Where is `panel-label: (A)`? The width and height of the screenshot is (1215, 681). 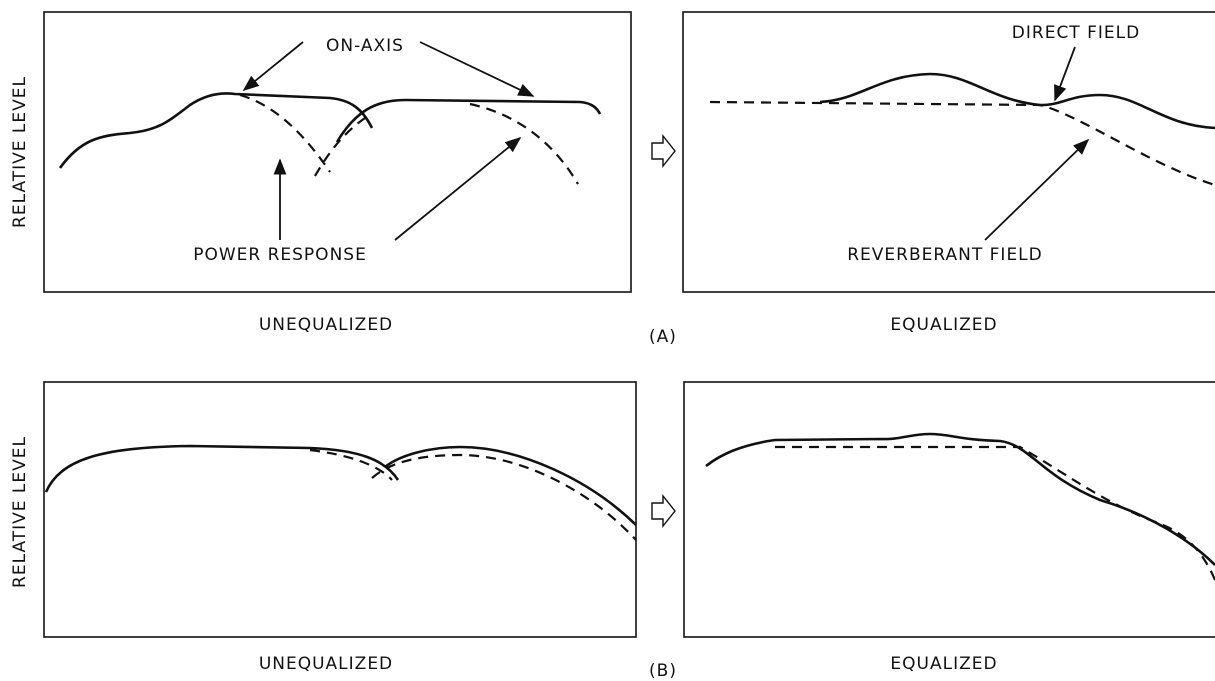
panel-label: (A) is located at coordinates (663, 337).